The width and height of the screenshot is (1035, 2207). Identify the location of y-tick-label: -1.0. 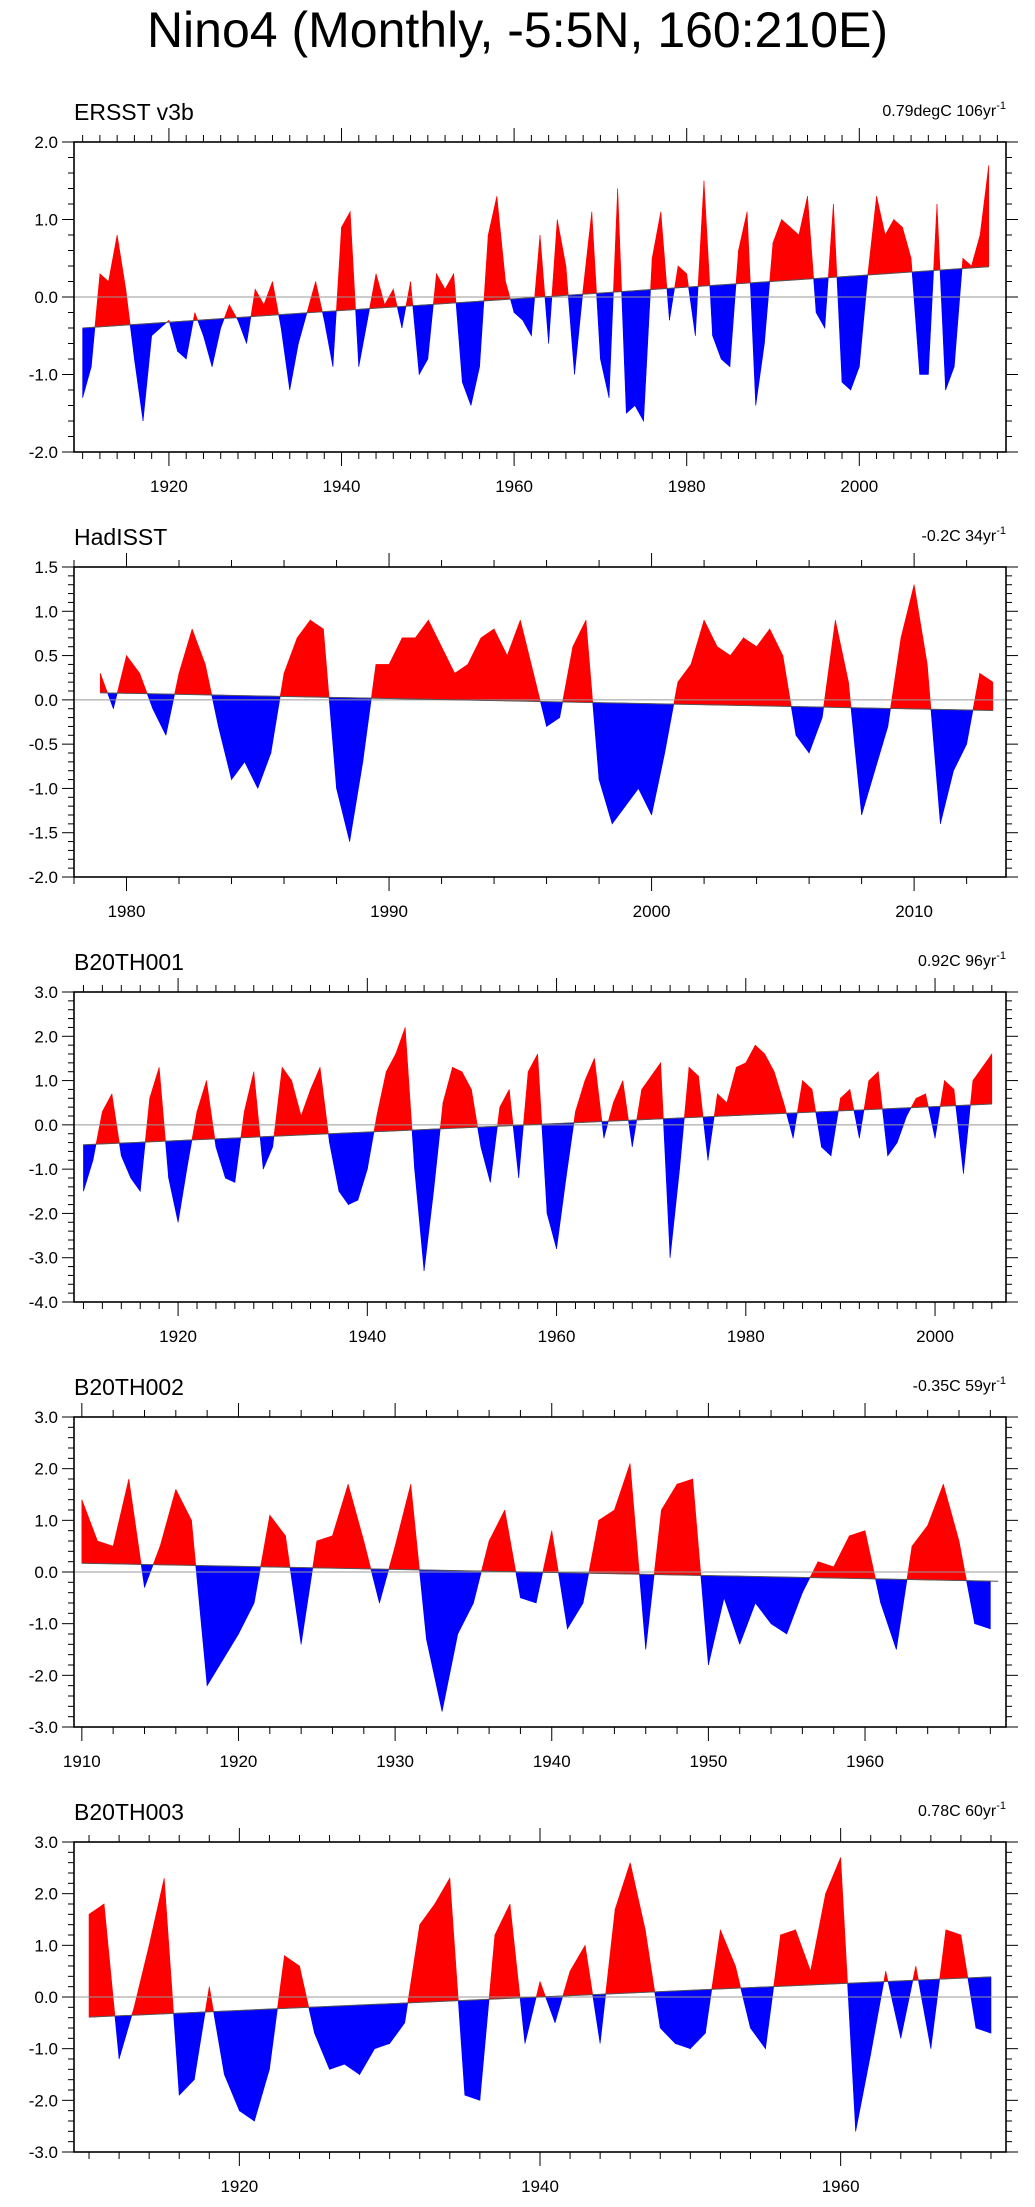
(43, 375).